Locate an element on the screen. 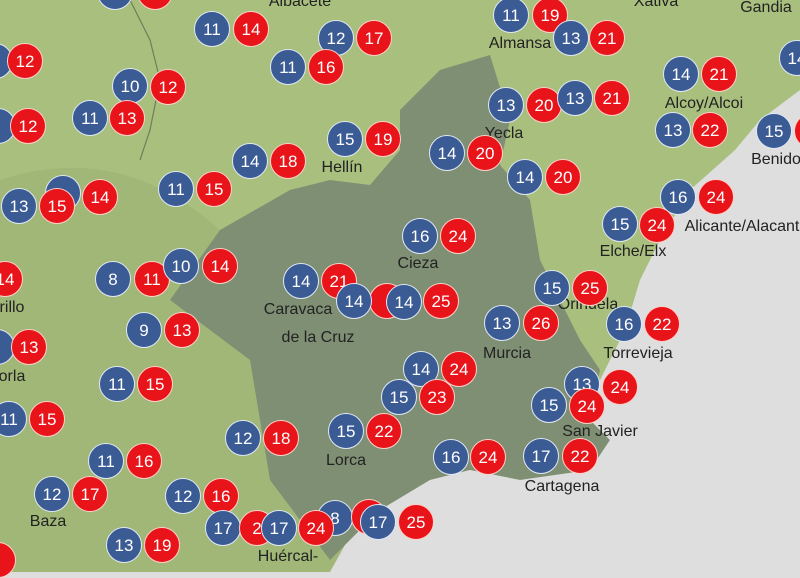 Image resolution: width=800 pixels, height=578 pixels. min-temp-pin: 8 is located at coordinates (113, 279).